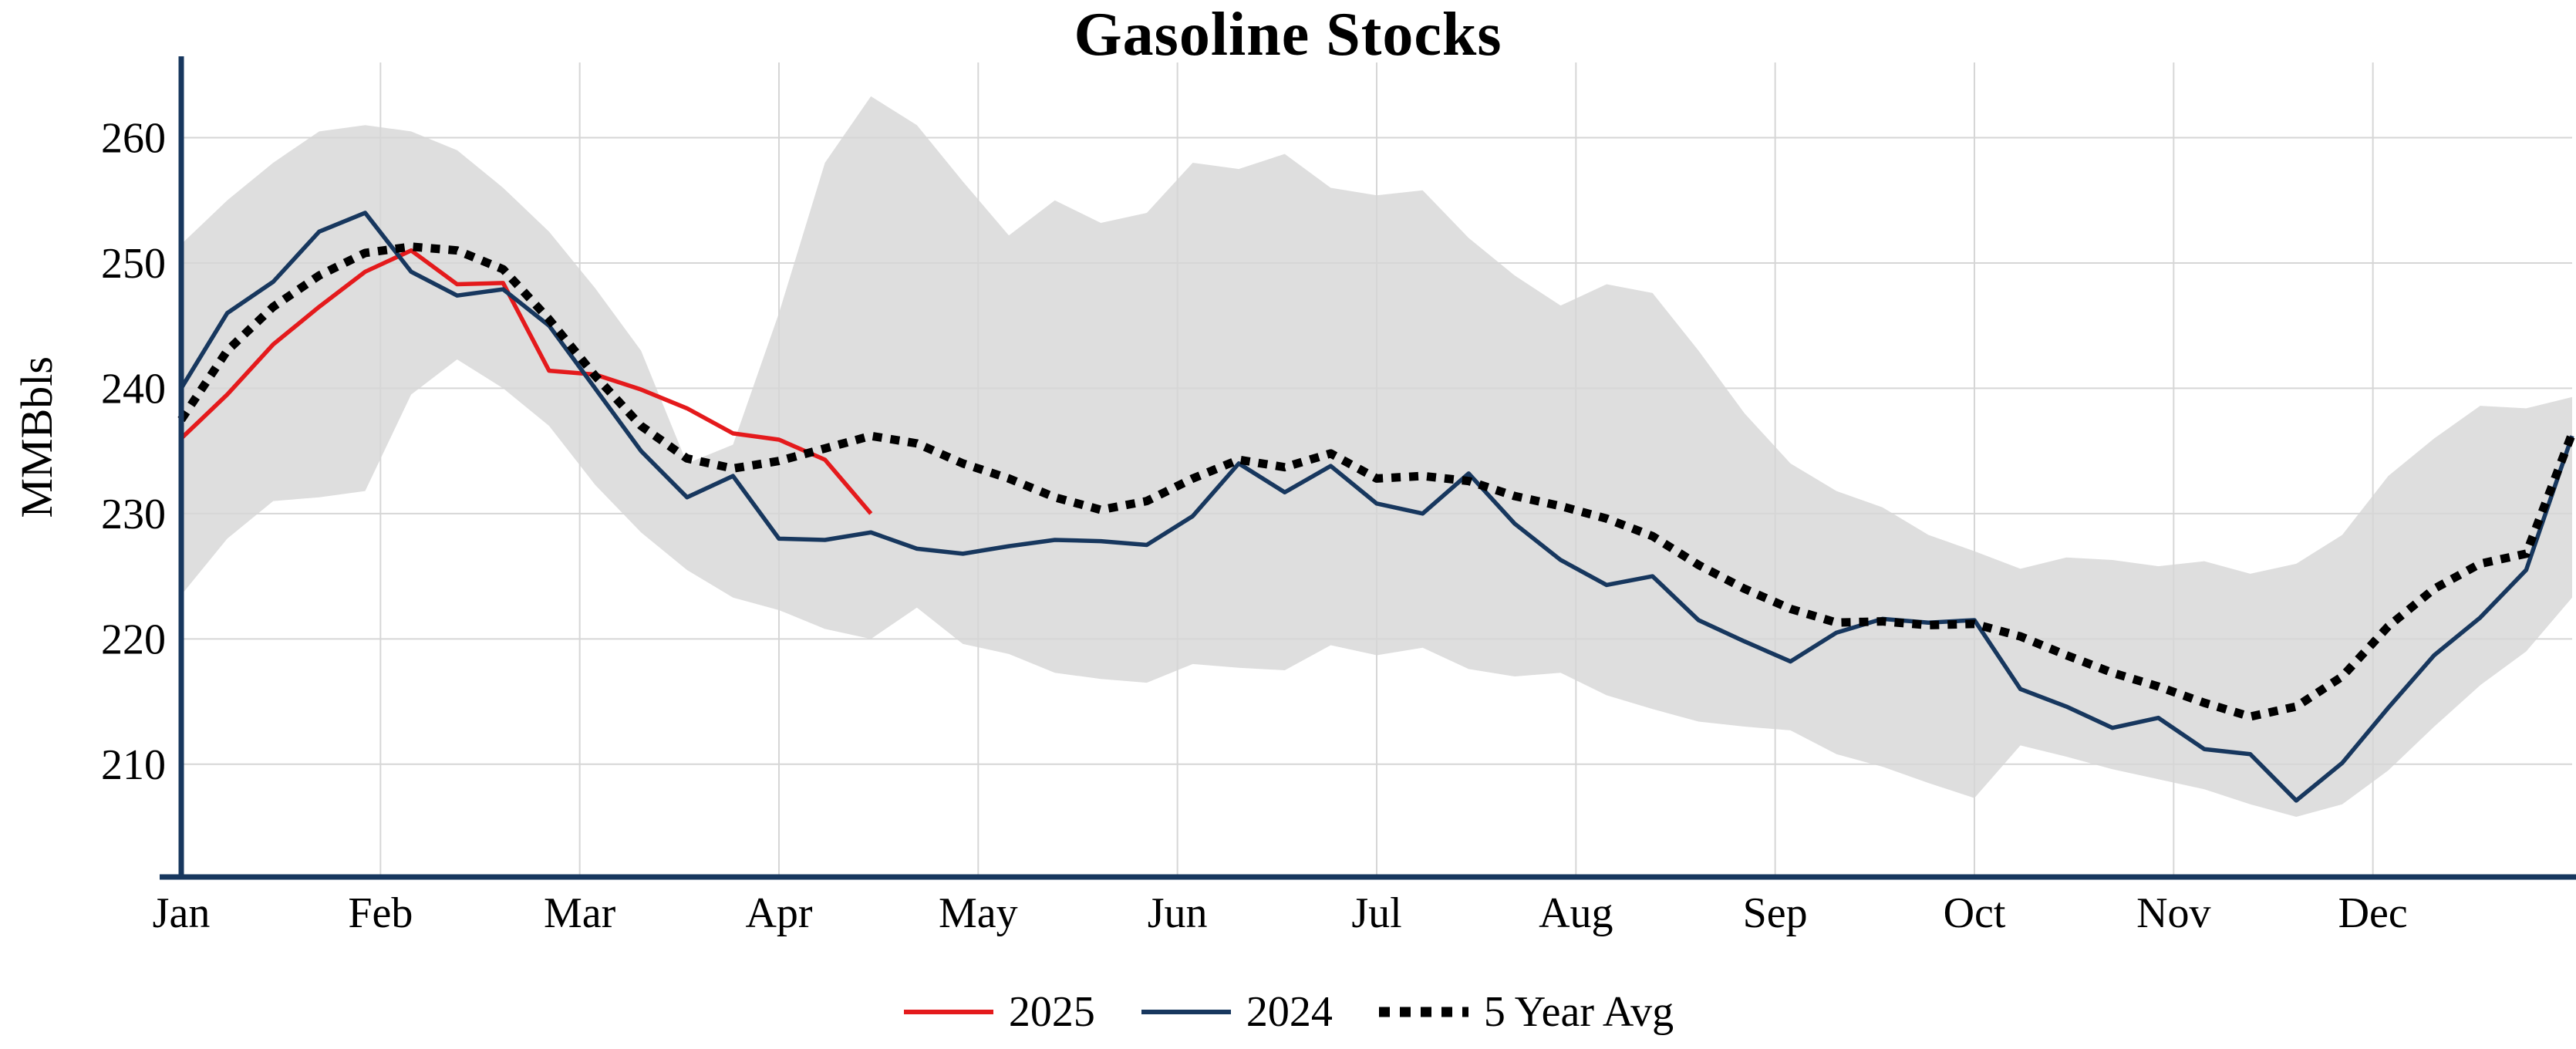  What do you see at coordinates (1236, 1012) in the screenshot?
I see `legend-item-2024: 2024` at bounding box center [1236, 1012].